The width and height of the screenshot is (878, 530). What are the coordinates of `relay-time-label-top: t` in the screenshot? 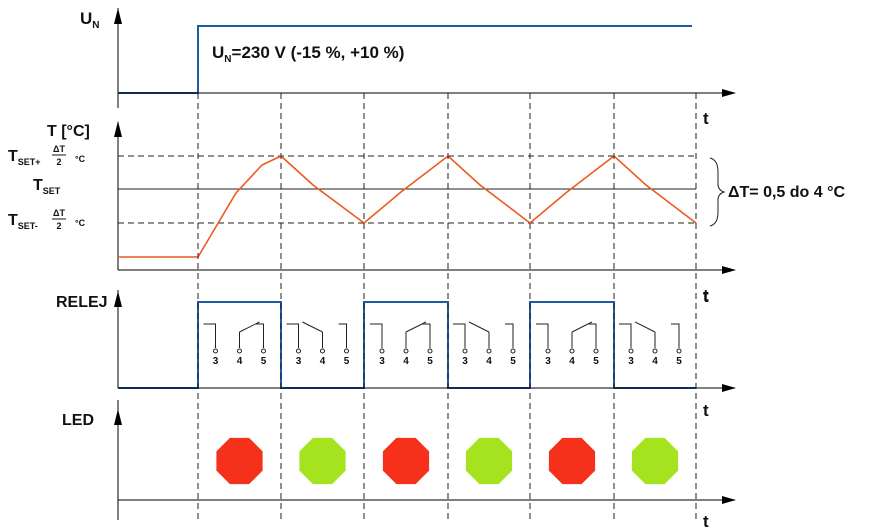 It's located at (706, 295).